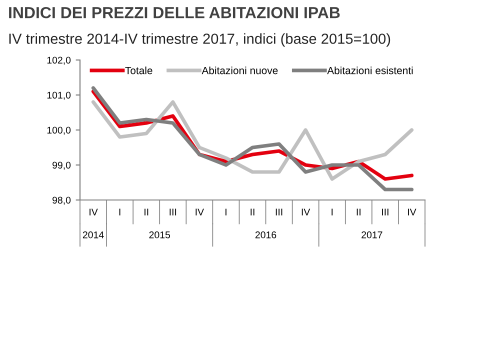  I want to click on y-tick-label: 101,0, so click(59, 96).